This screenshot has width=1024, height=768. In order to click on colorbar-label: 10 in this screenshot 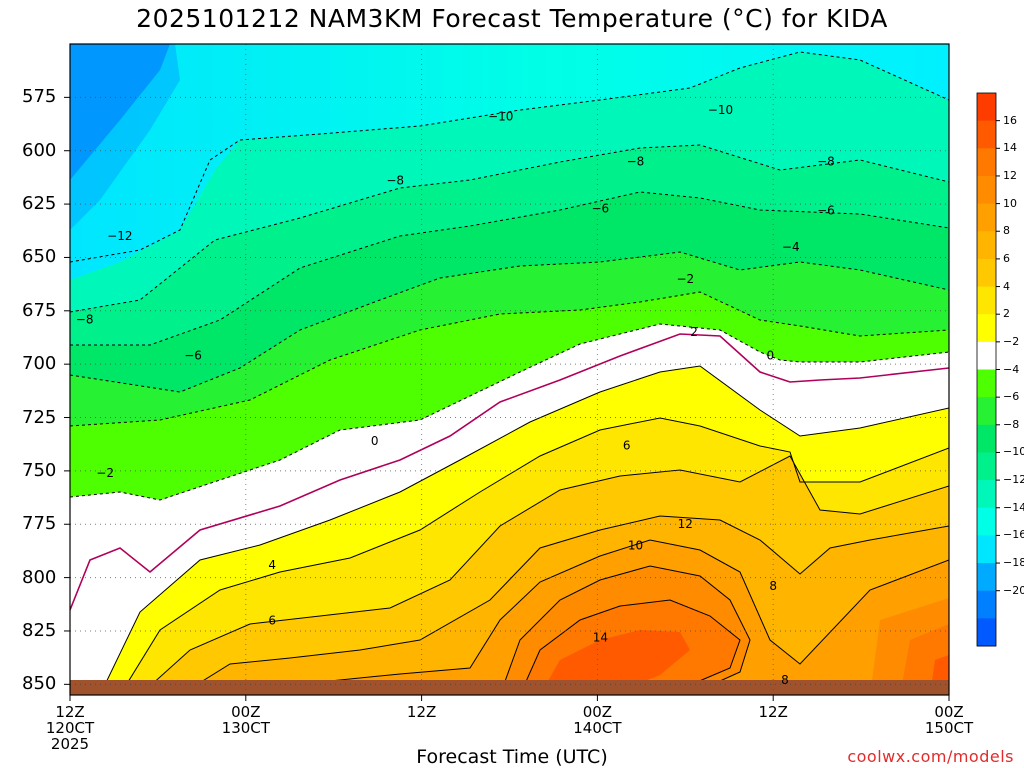, I will do `click(1010, 203)`.